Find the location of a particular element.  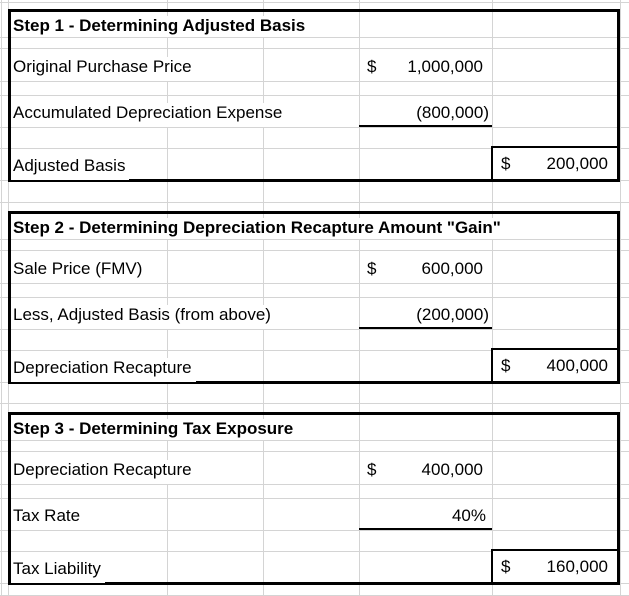

amount-cell: $ 400,000 is located at coordinates (425, 467).